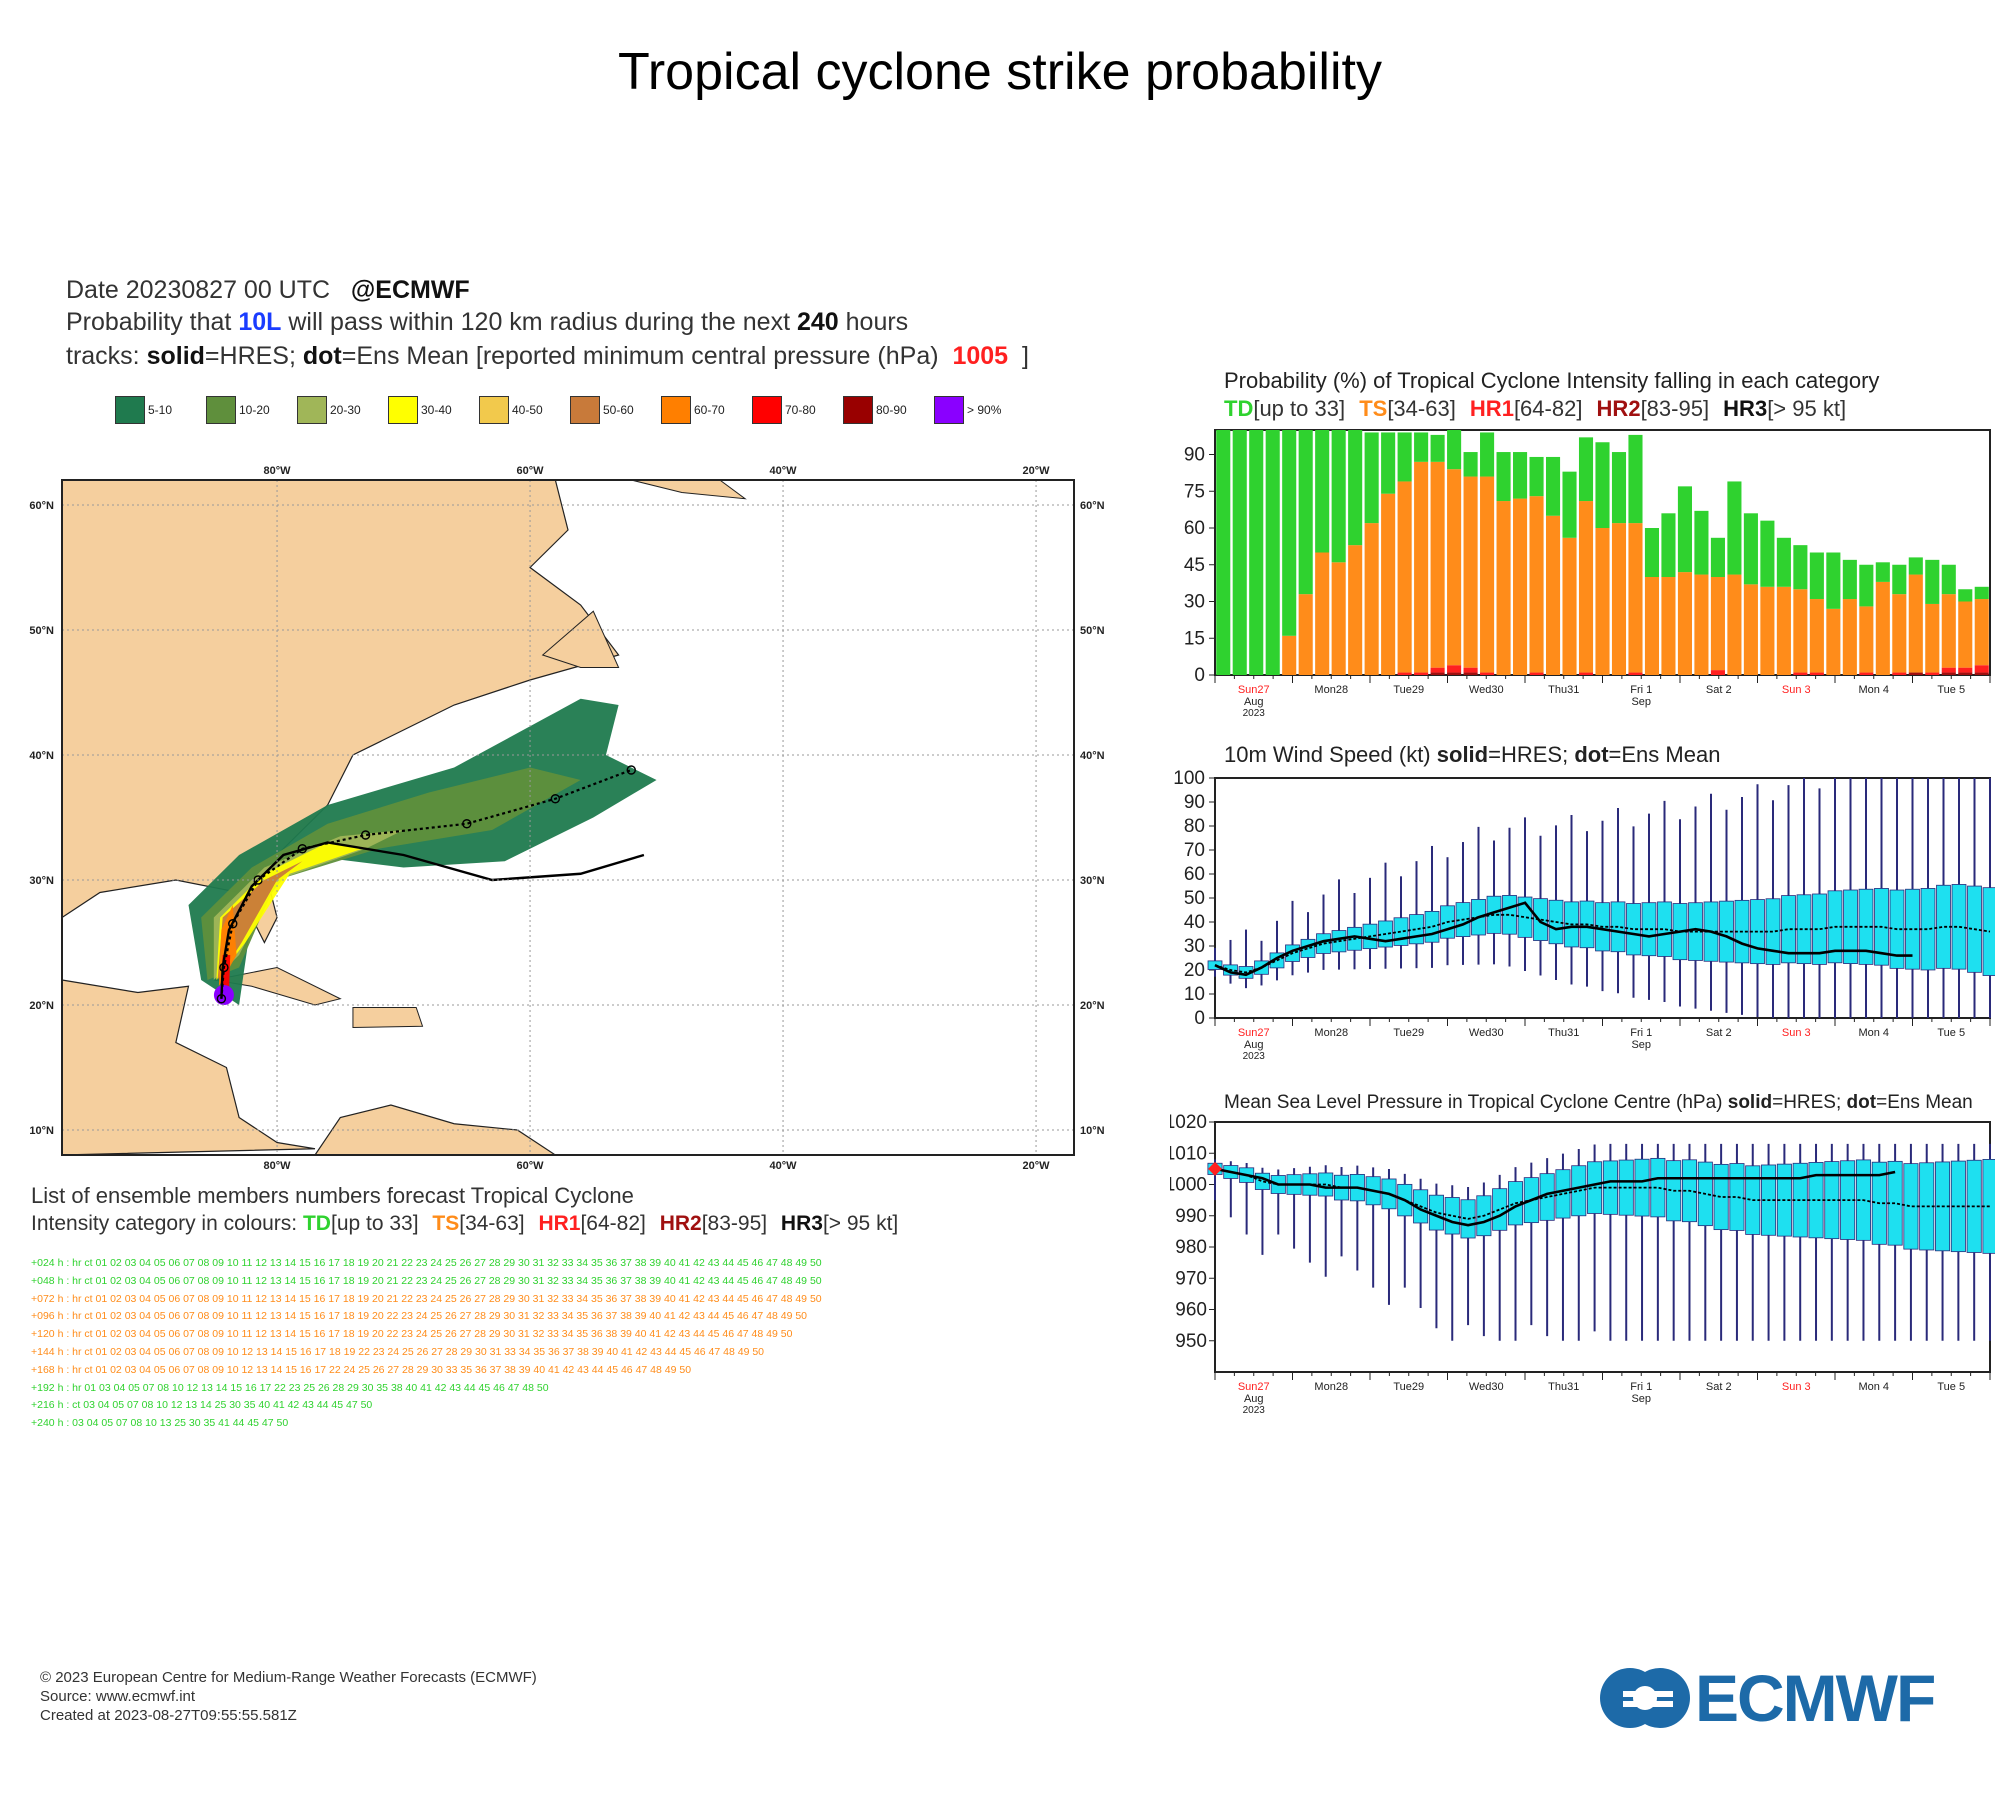 The height and width of the screenshot is (1800, 2000). I want to click on land-hispaniola, so click(388, 1018).